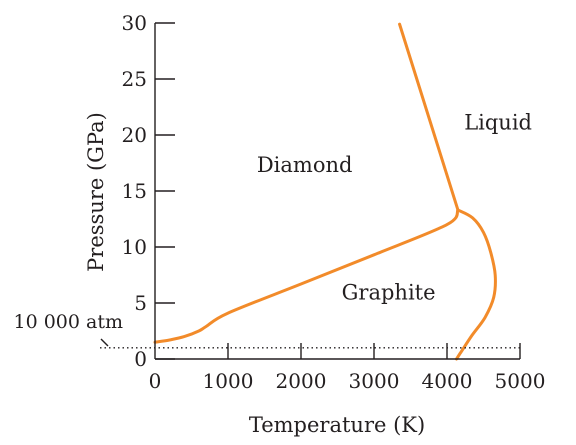 This screenshot has width=576, height=445. I want to click on reference-line-label: 10 000 atm, so click(68, 322).